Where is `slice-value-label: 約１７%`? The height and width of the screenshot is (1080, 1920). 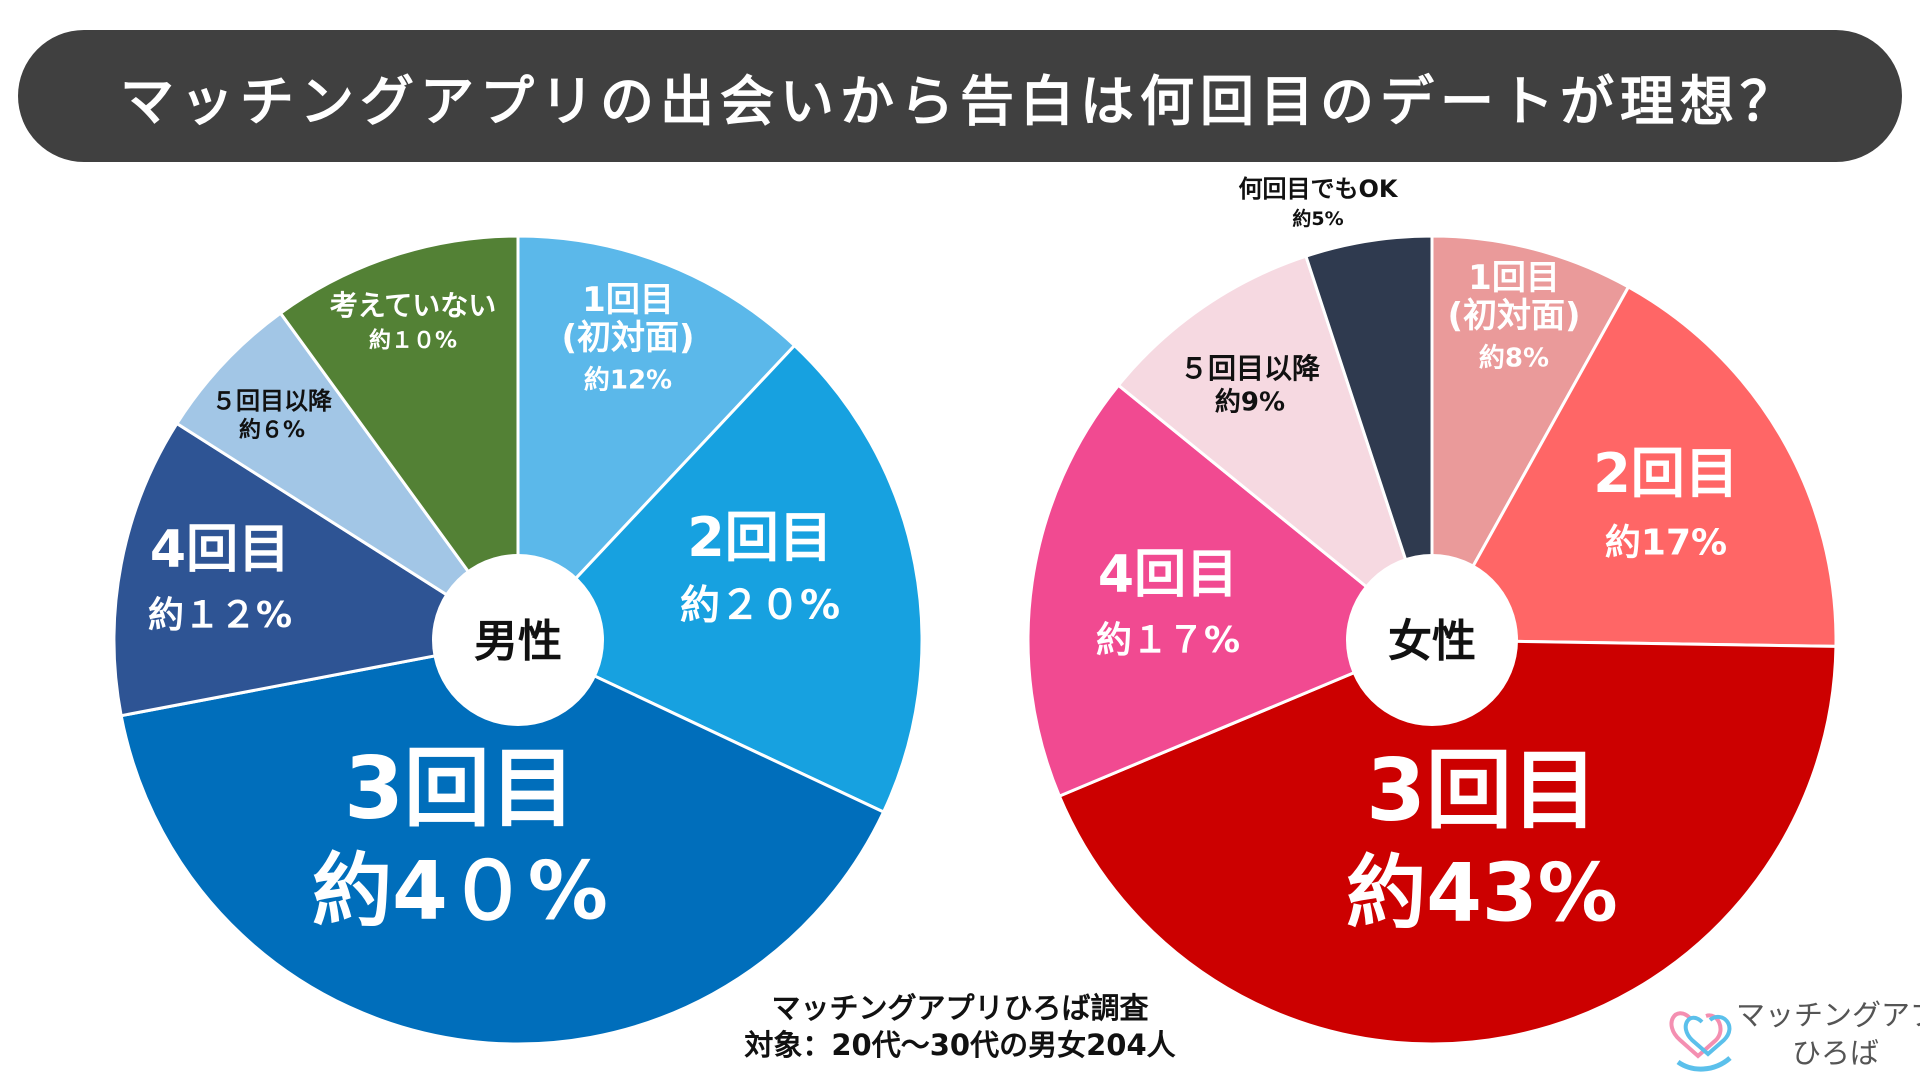
slice-value-label: 約１７% is located at coordinates (1168, 640).